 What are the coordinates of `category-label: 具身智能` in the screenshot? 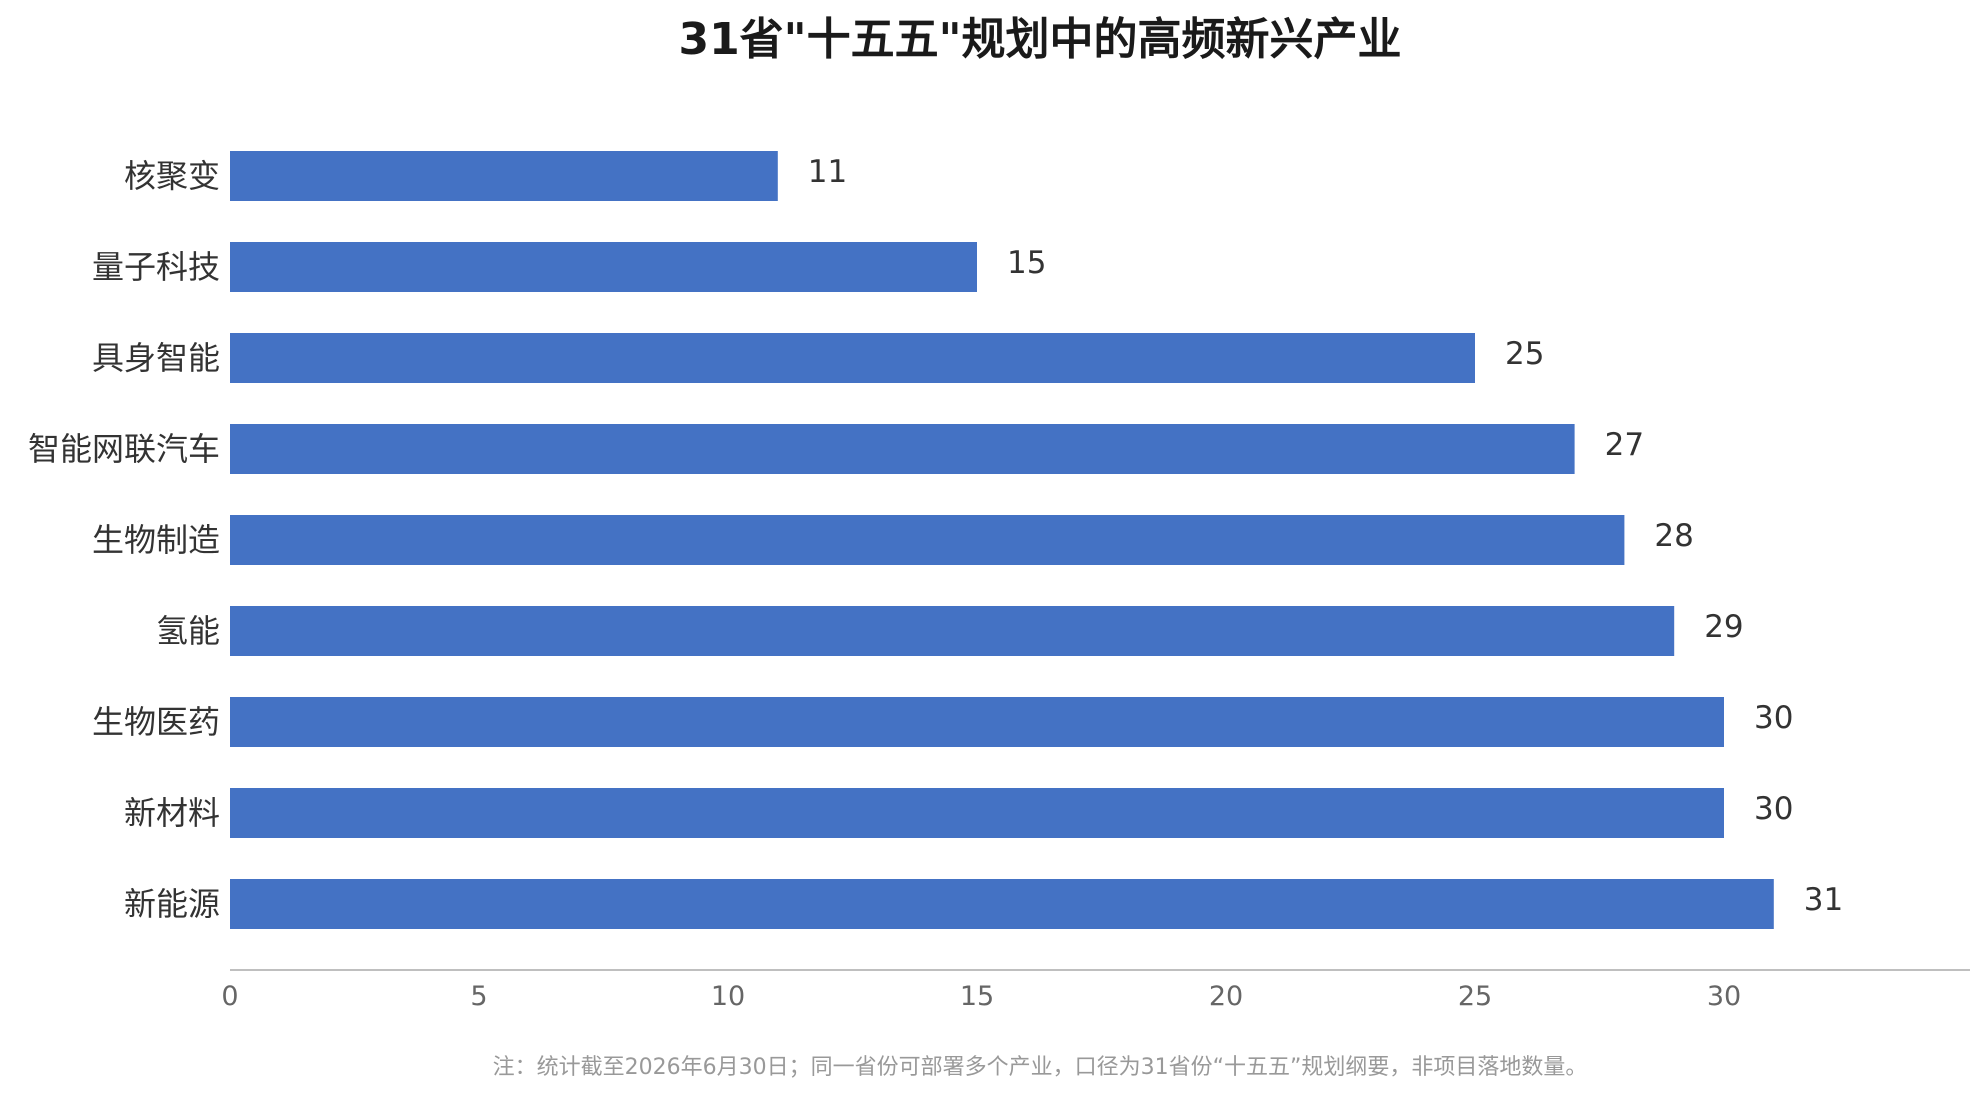 It's located at (156, 358).